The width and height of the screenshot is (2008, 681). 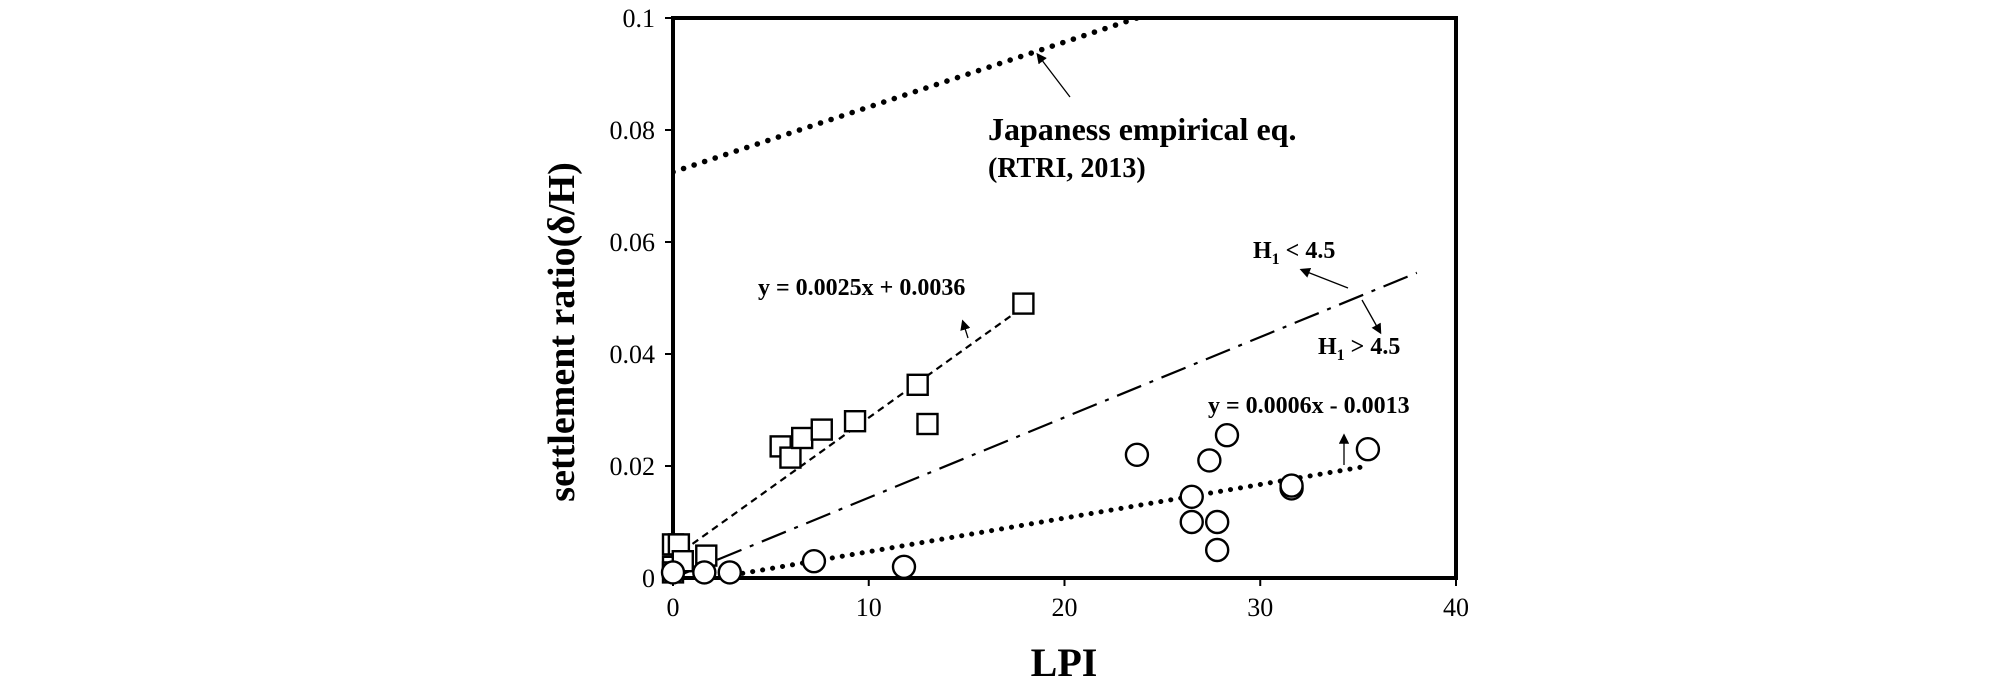 What do you see at coordinates (1456, 607) in the screenshot?
I see `x-tick-label: 40` at bounding box center [1456, 607].